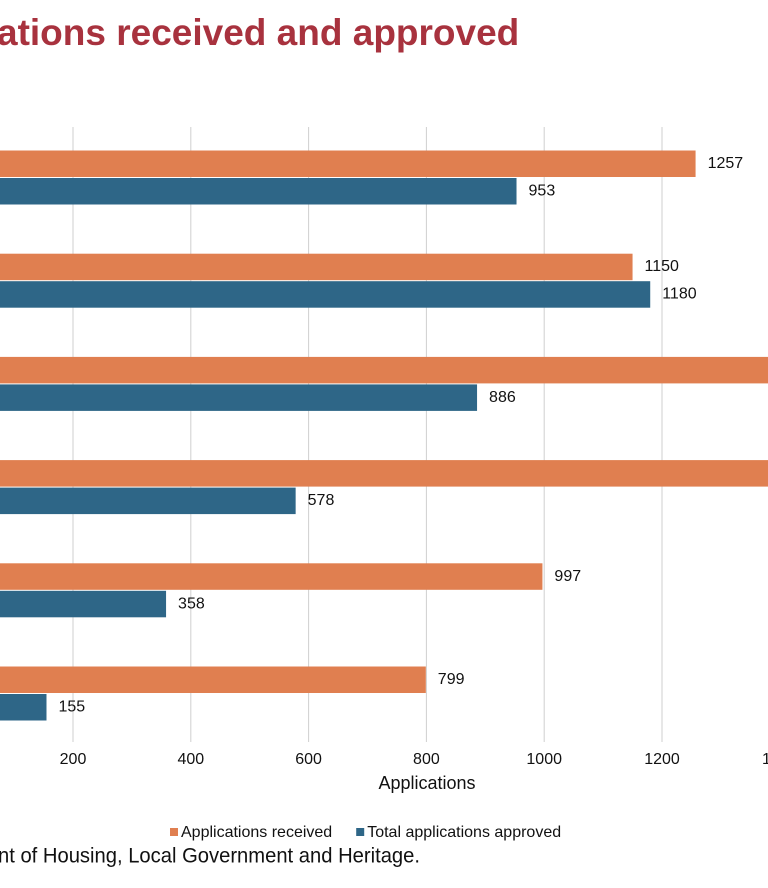  Describe the element at coordinates (567, 576) in the screenshot. I see `value-label: 997` at that location.